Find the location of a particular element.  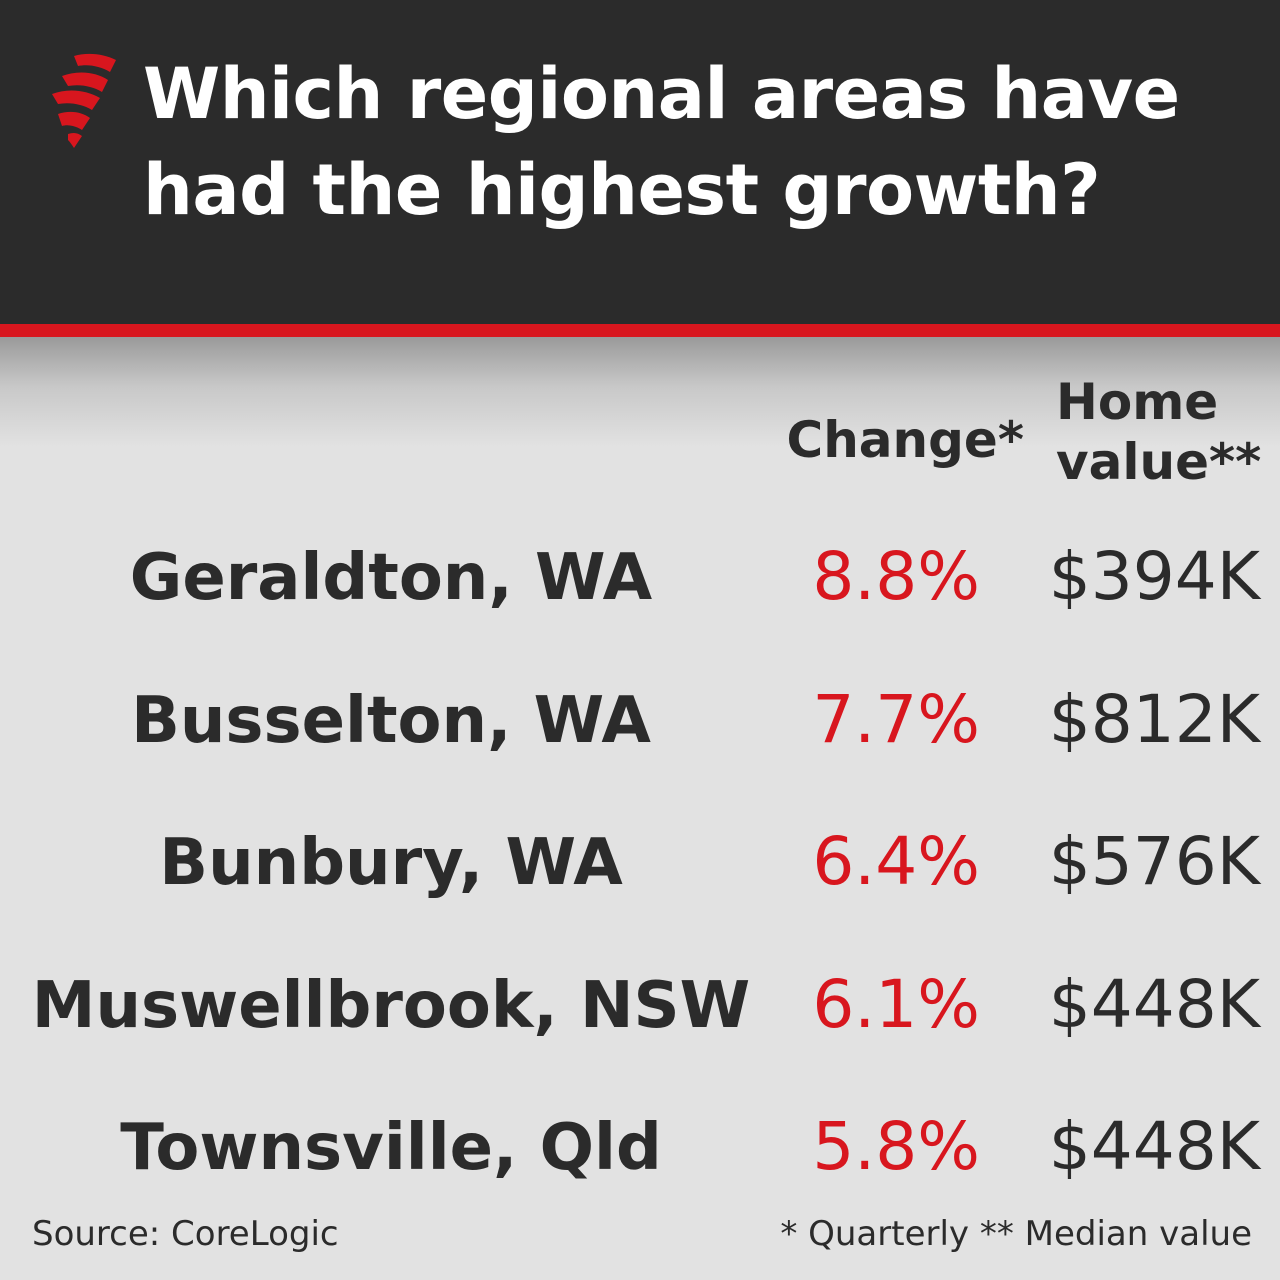

table-row: Geraldton, WA 8.8% $394K is located at coordinates (640, 578).